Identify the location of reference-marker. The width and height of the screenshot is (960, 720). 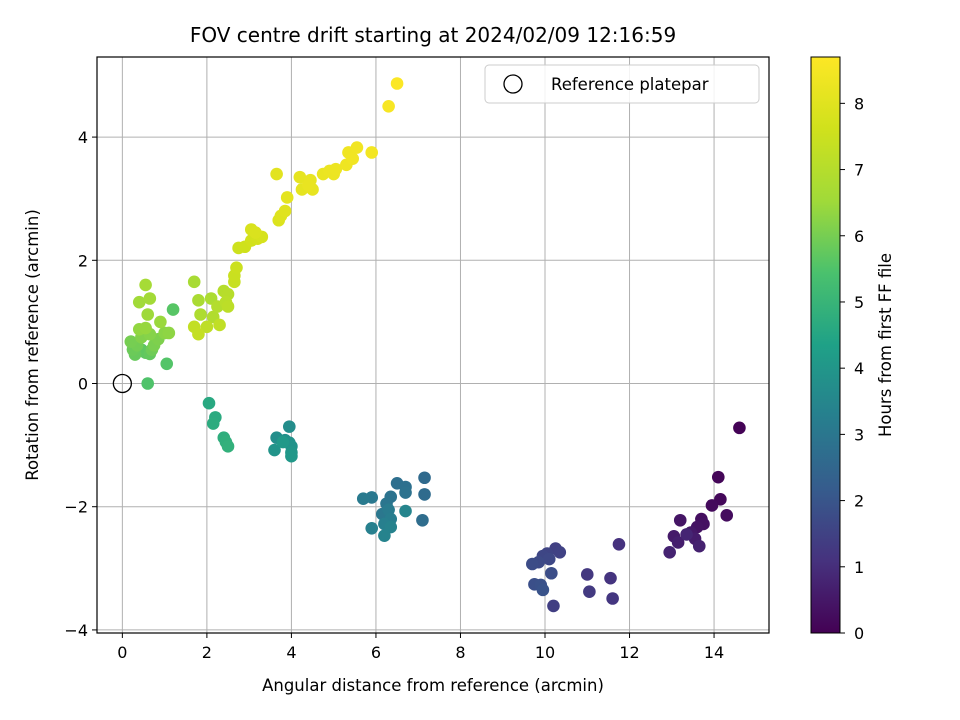
(122, 383).